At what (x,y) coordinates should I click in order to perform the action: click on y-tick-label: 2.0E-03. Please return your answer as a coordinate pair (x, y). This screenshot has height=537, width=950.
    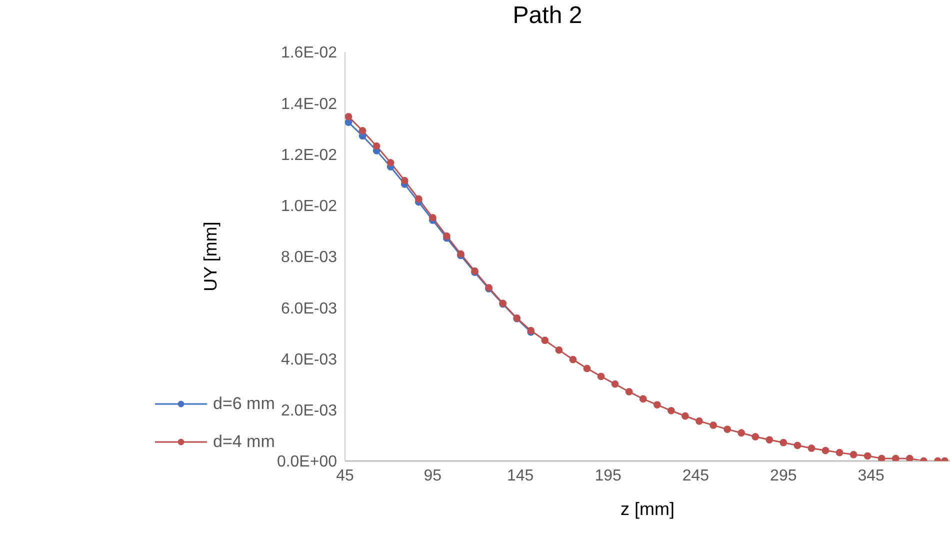
    Looking at the image, I should click on (309, 411).